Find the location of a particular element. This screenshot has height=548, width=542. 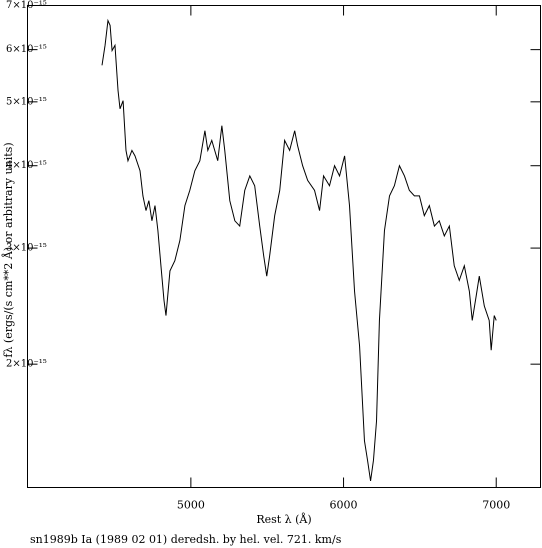

y-axis-title: fλ (ergs/(s cm**2 Å) or arbitrary units) is located at coordinates (8, 249).